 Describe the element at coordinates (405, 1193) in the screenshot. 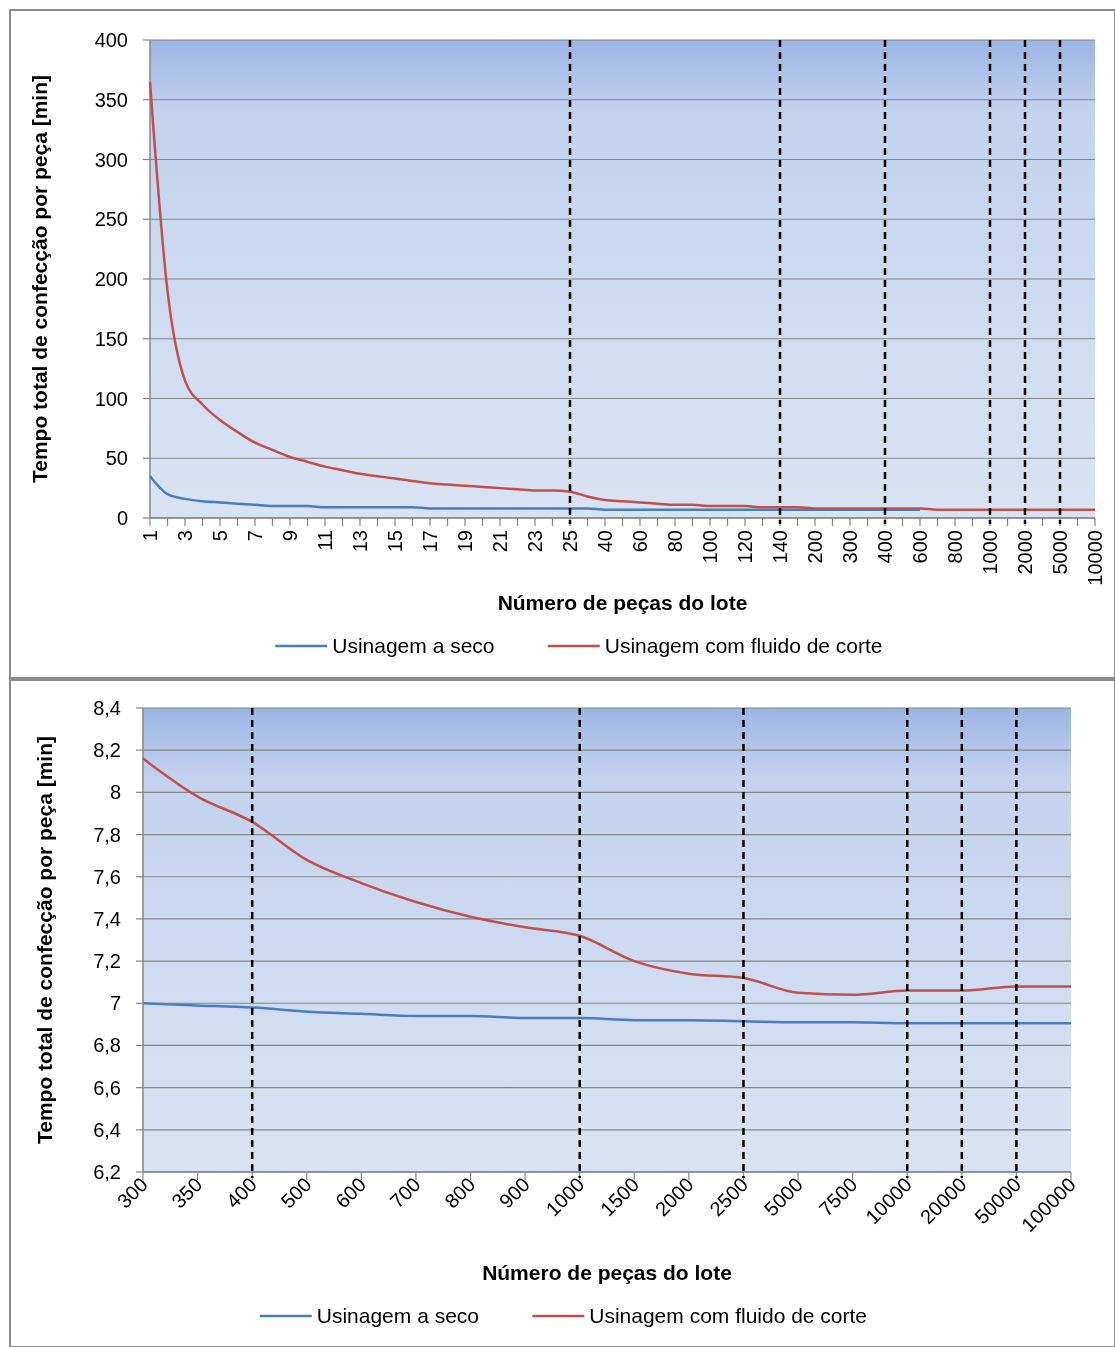

I see `x-tick-label: 700` at that location.